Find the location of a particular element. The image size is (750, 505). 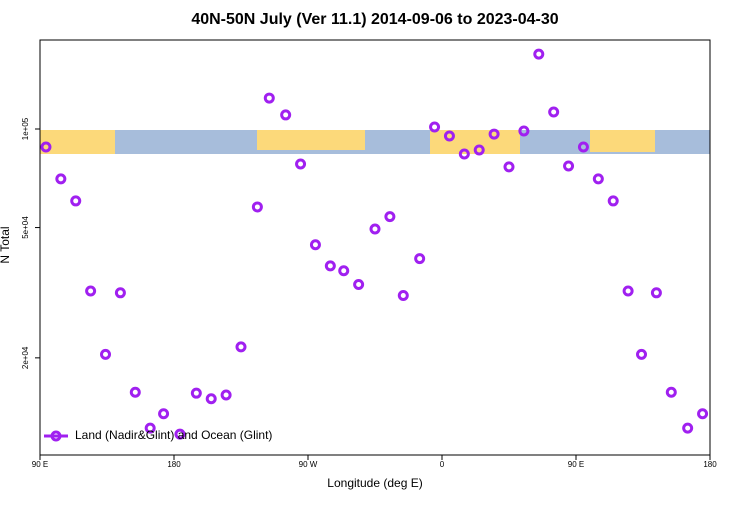

x-tick-label: 0 is located at coordinates (442, 464).